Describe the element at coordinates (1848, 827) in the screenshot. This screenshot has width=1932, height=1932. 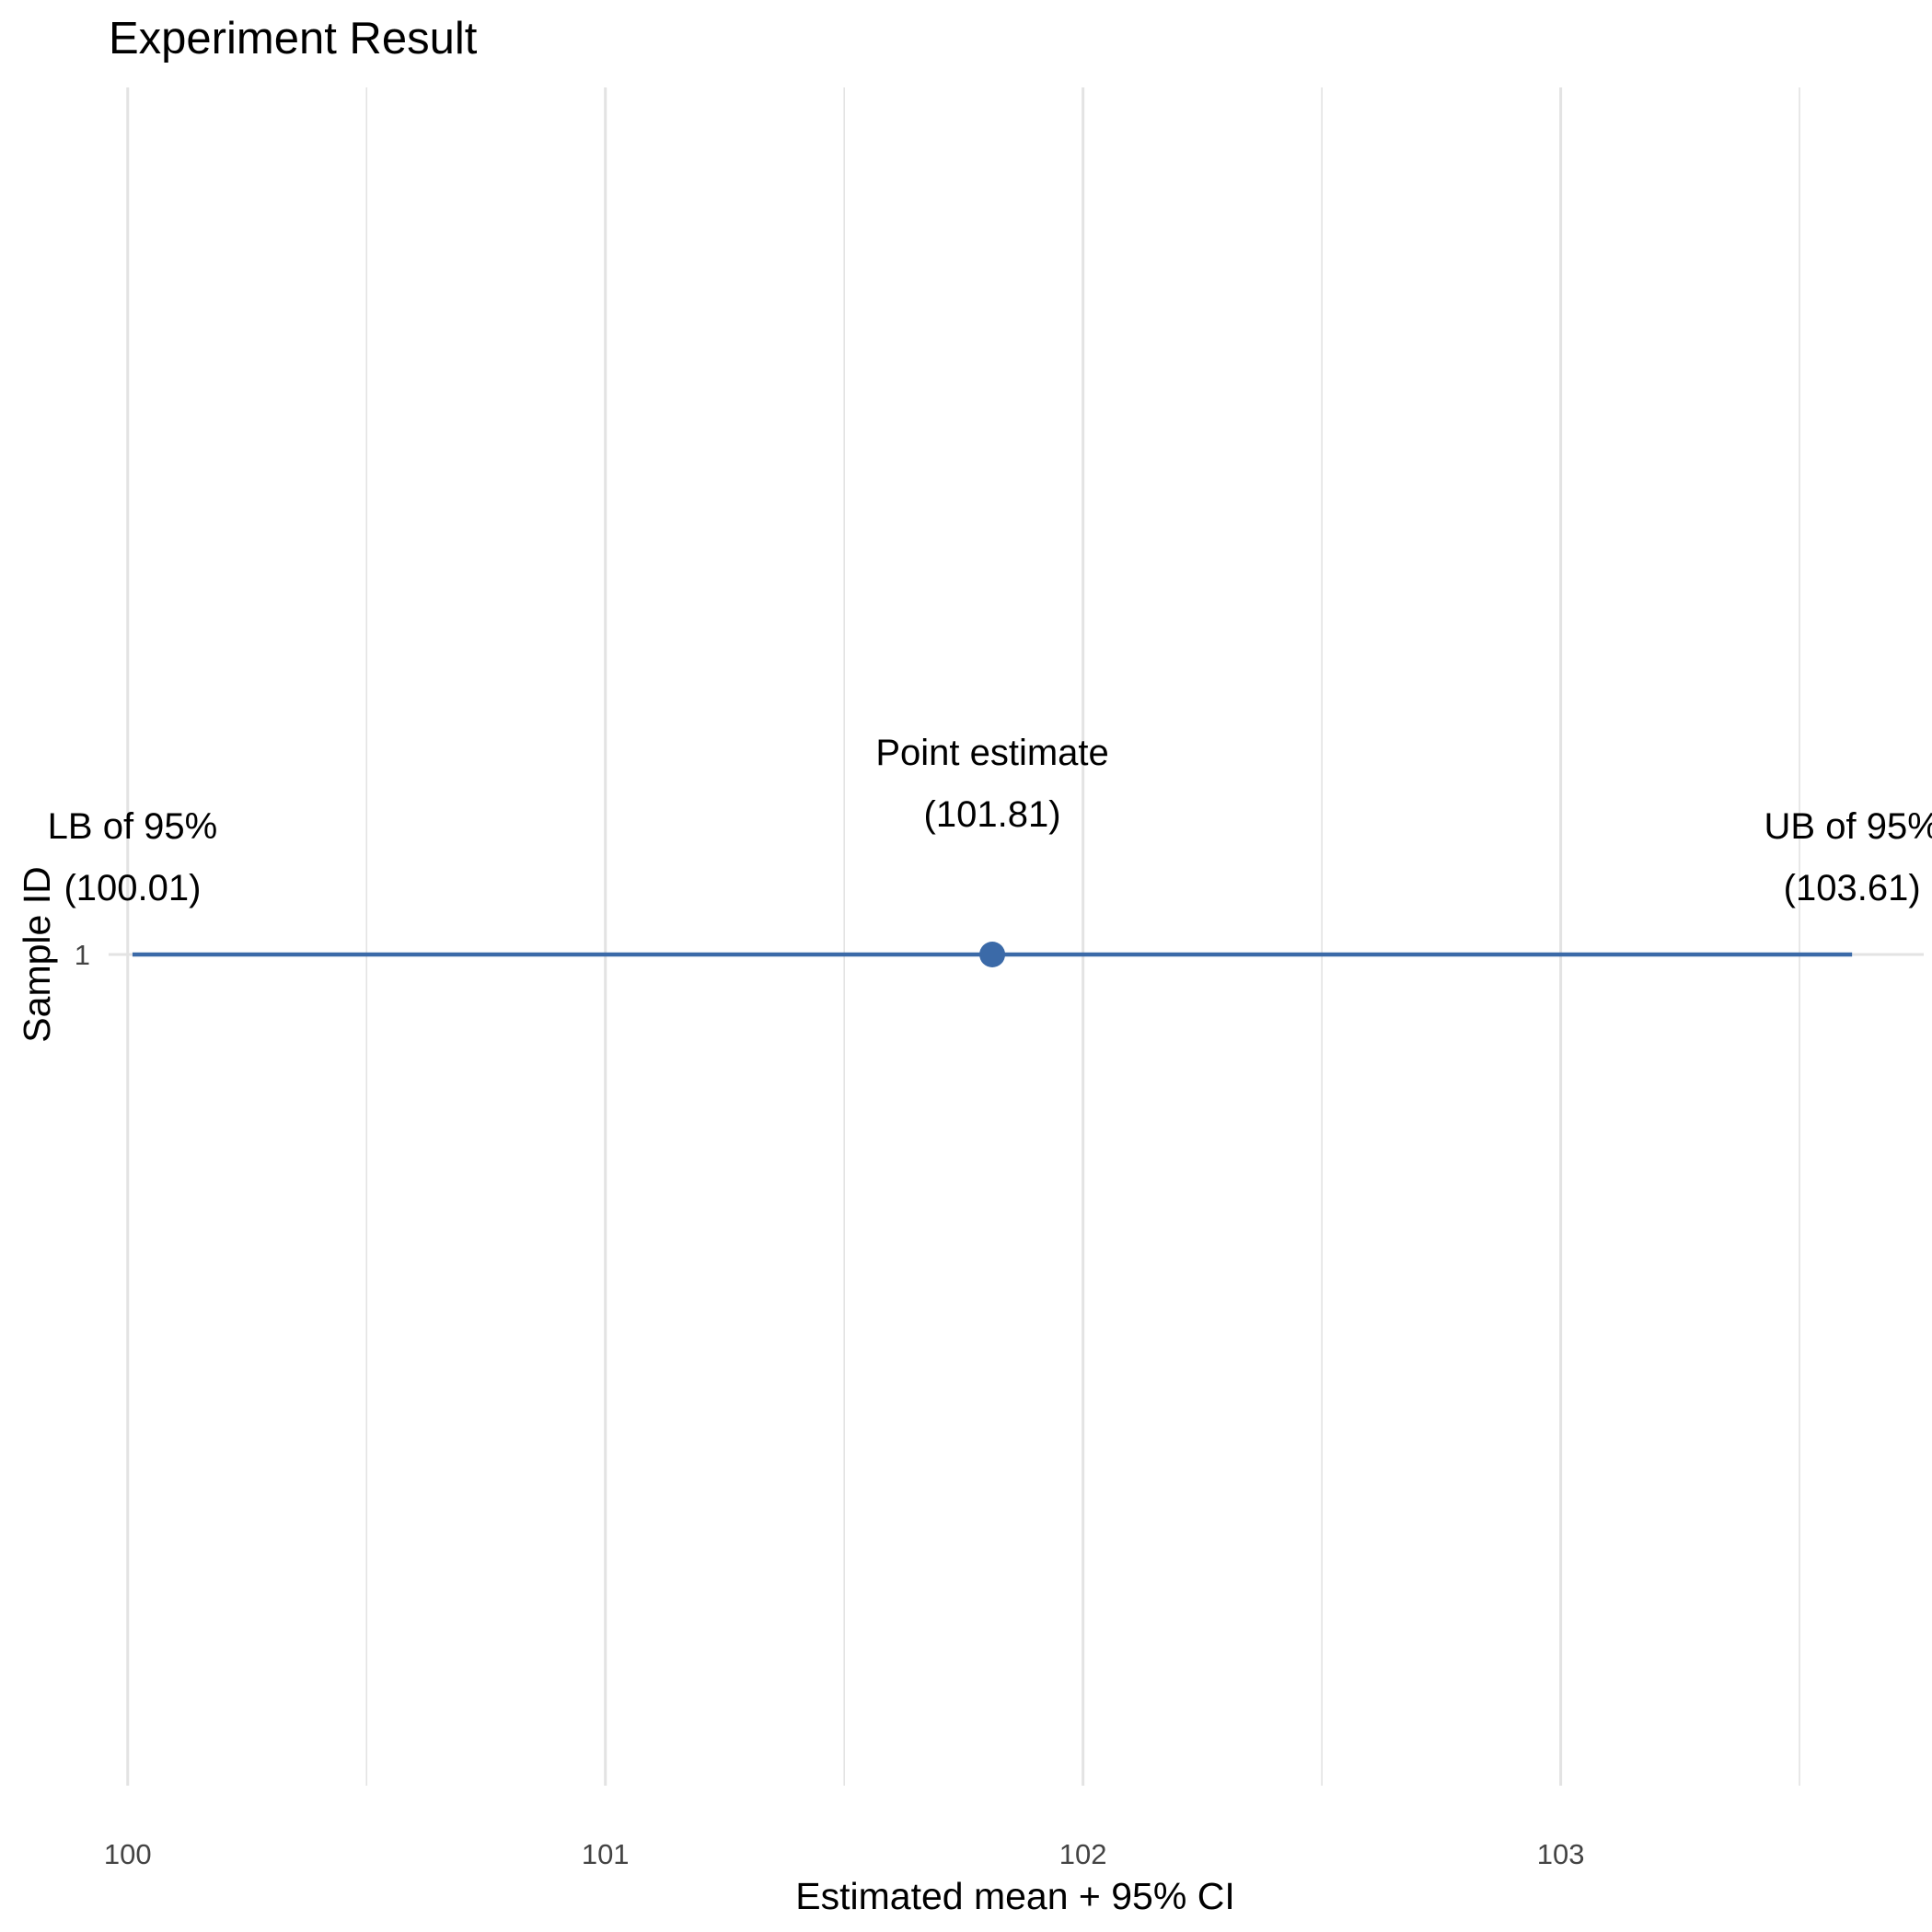
I see `annotation-upper-title: UB of 95%` at that location.